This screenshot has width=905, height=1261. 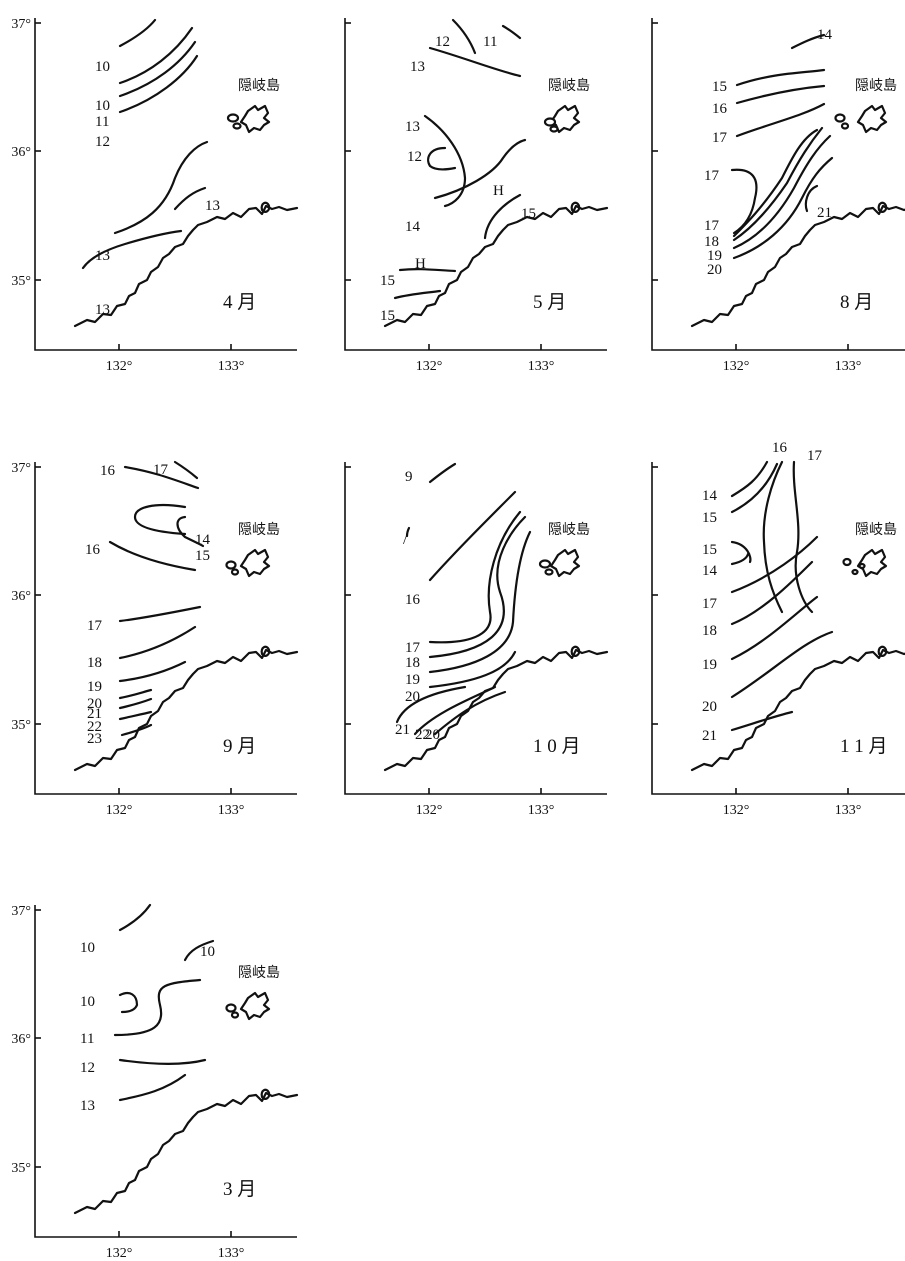 What do you see at coordinates (102, 122) in the screenshot?
I see `isotherm-label: 11` at bounding box center [102, 122].